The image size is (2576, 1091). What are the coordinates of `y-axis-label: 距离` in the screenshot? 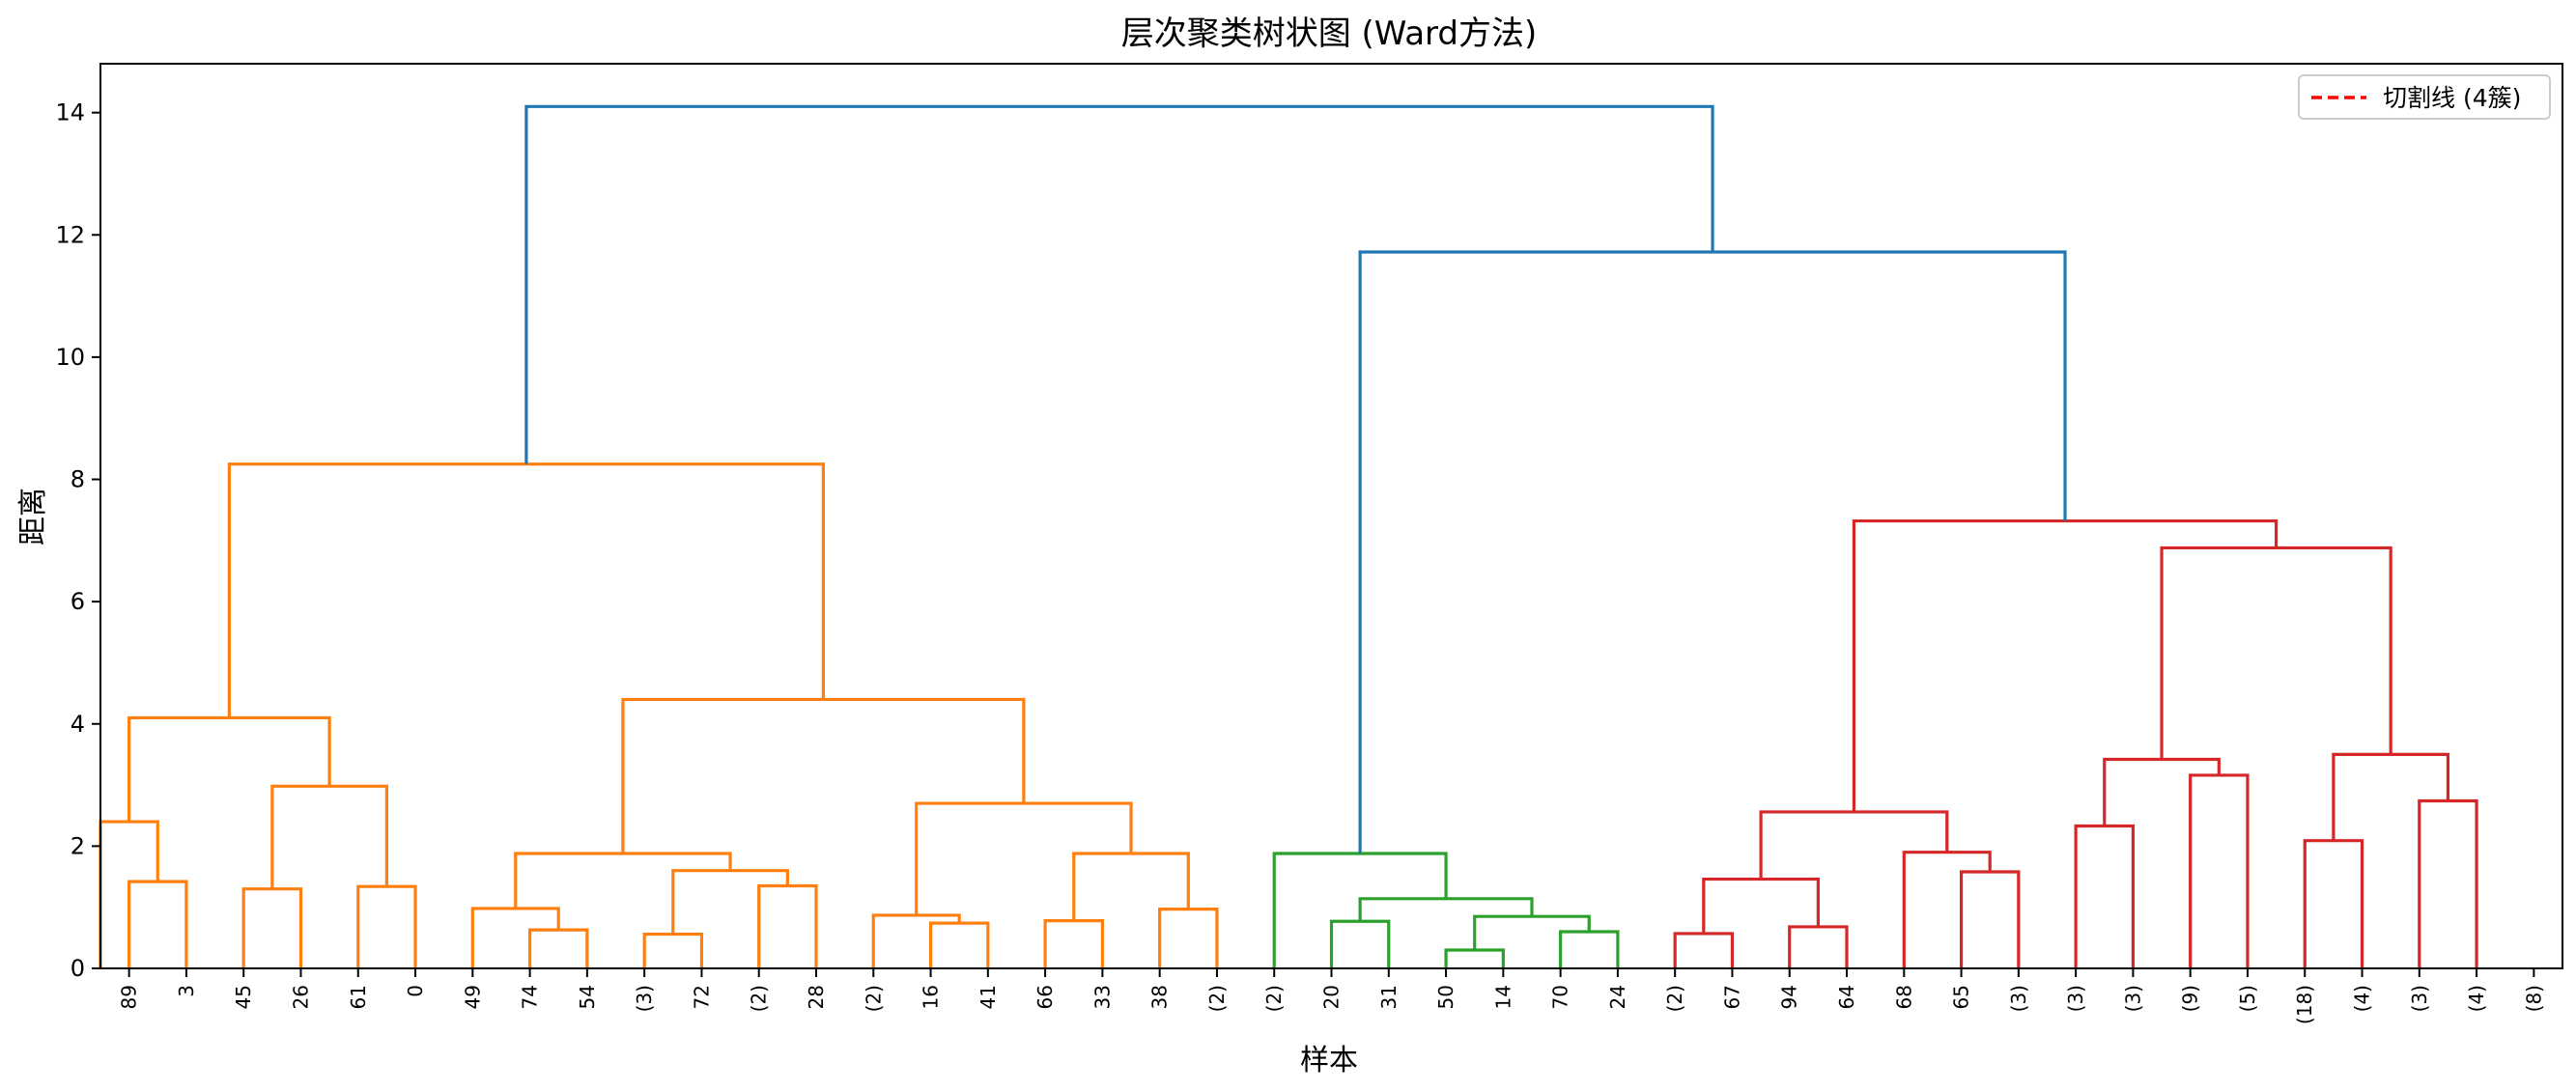 It's located at (33, 517).